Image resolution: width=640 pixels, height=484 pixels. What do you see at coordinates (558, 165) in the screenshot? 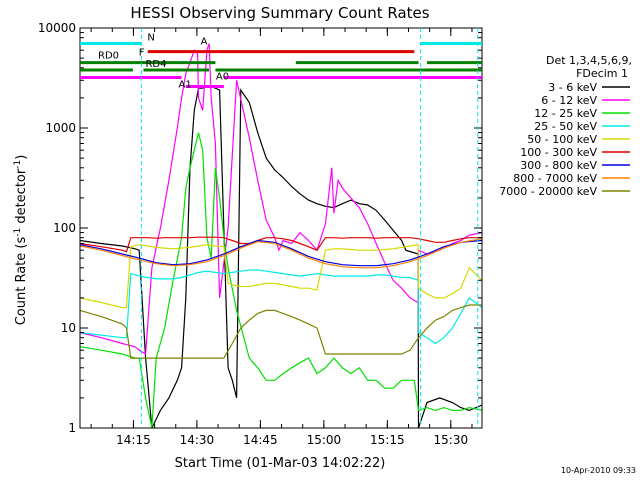
I see `legend-label-7: 300 - 800 keV` at bounding box center [558, 165].